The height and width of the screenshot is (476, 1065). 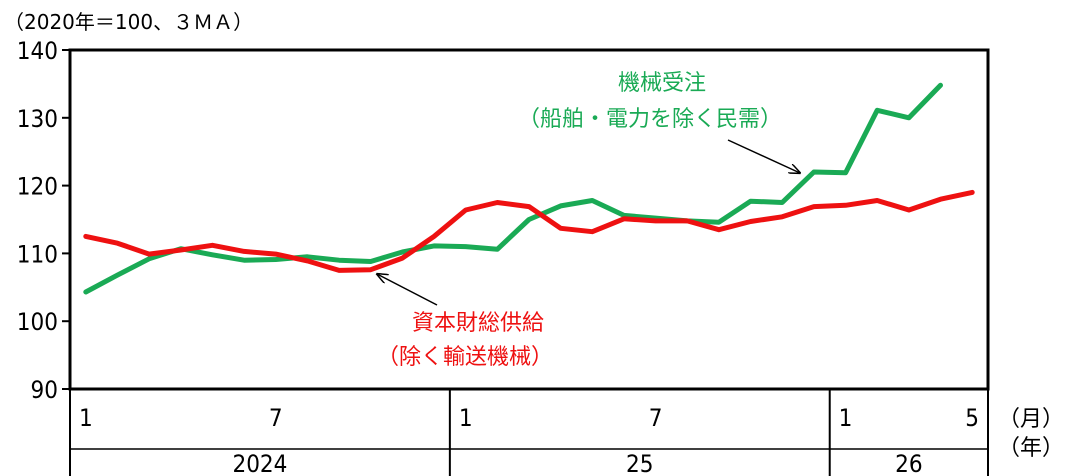 What do you see at coordinates (259, 463) in the screenshot?
I see `year-label: 2024` at bounding box center [259, 463].